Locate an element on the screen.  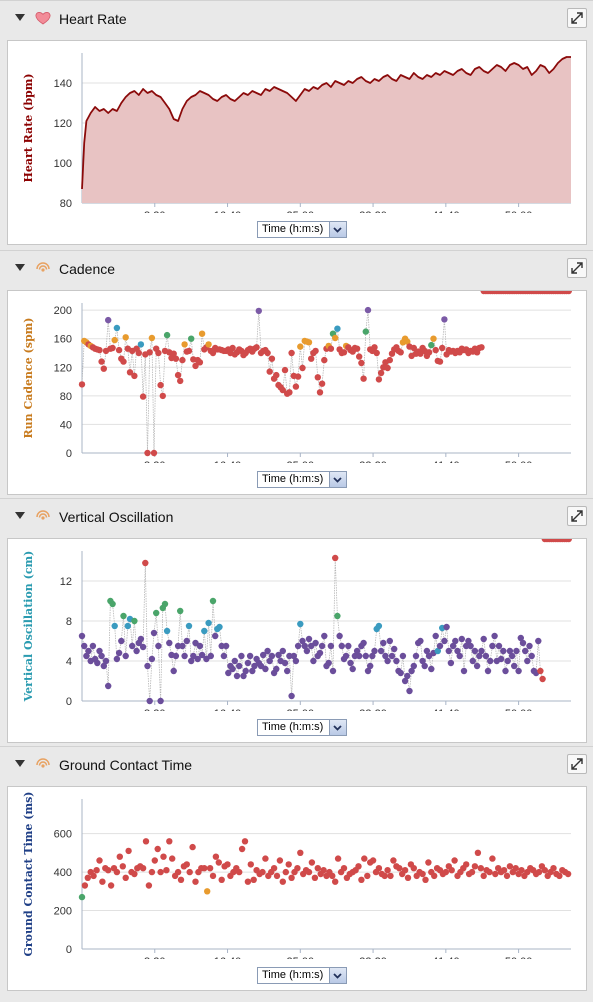
heart-rate-area is located at coordinates (326, 130).